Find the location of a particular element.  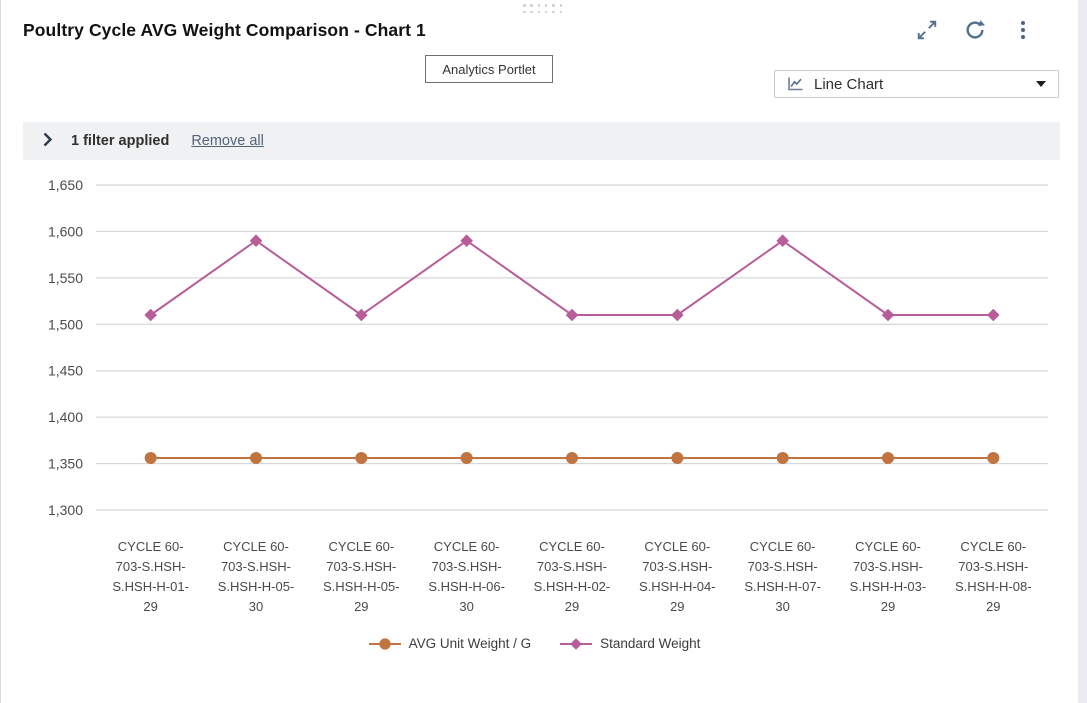

remove-all-filters-link: Remove all is located at coordinates (227, 141).